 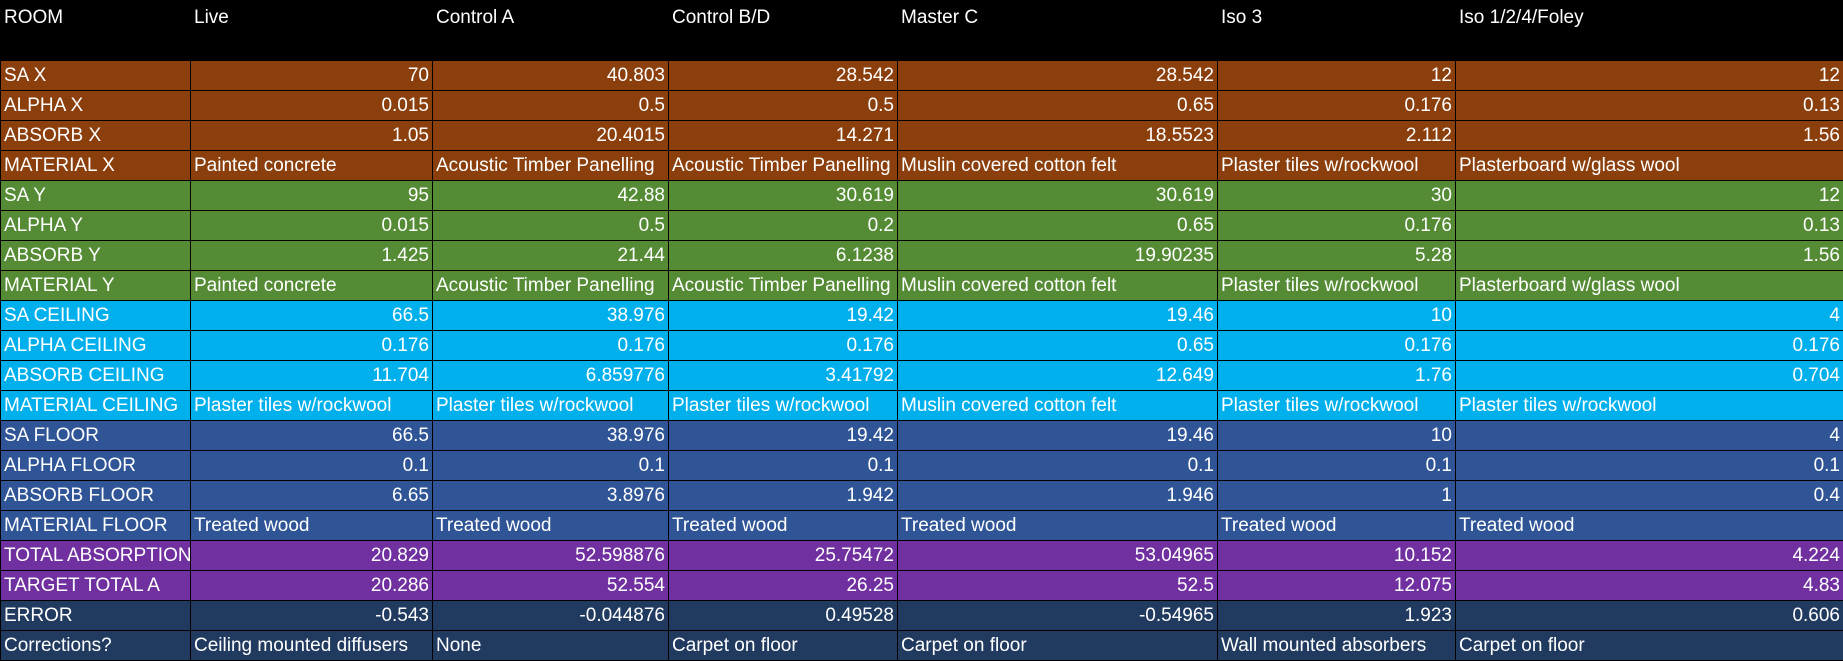 I want to click on row-label-cell: TOTAL ABSORPTION, so click(x=96, y=556).